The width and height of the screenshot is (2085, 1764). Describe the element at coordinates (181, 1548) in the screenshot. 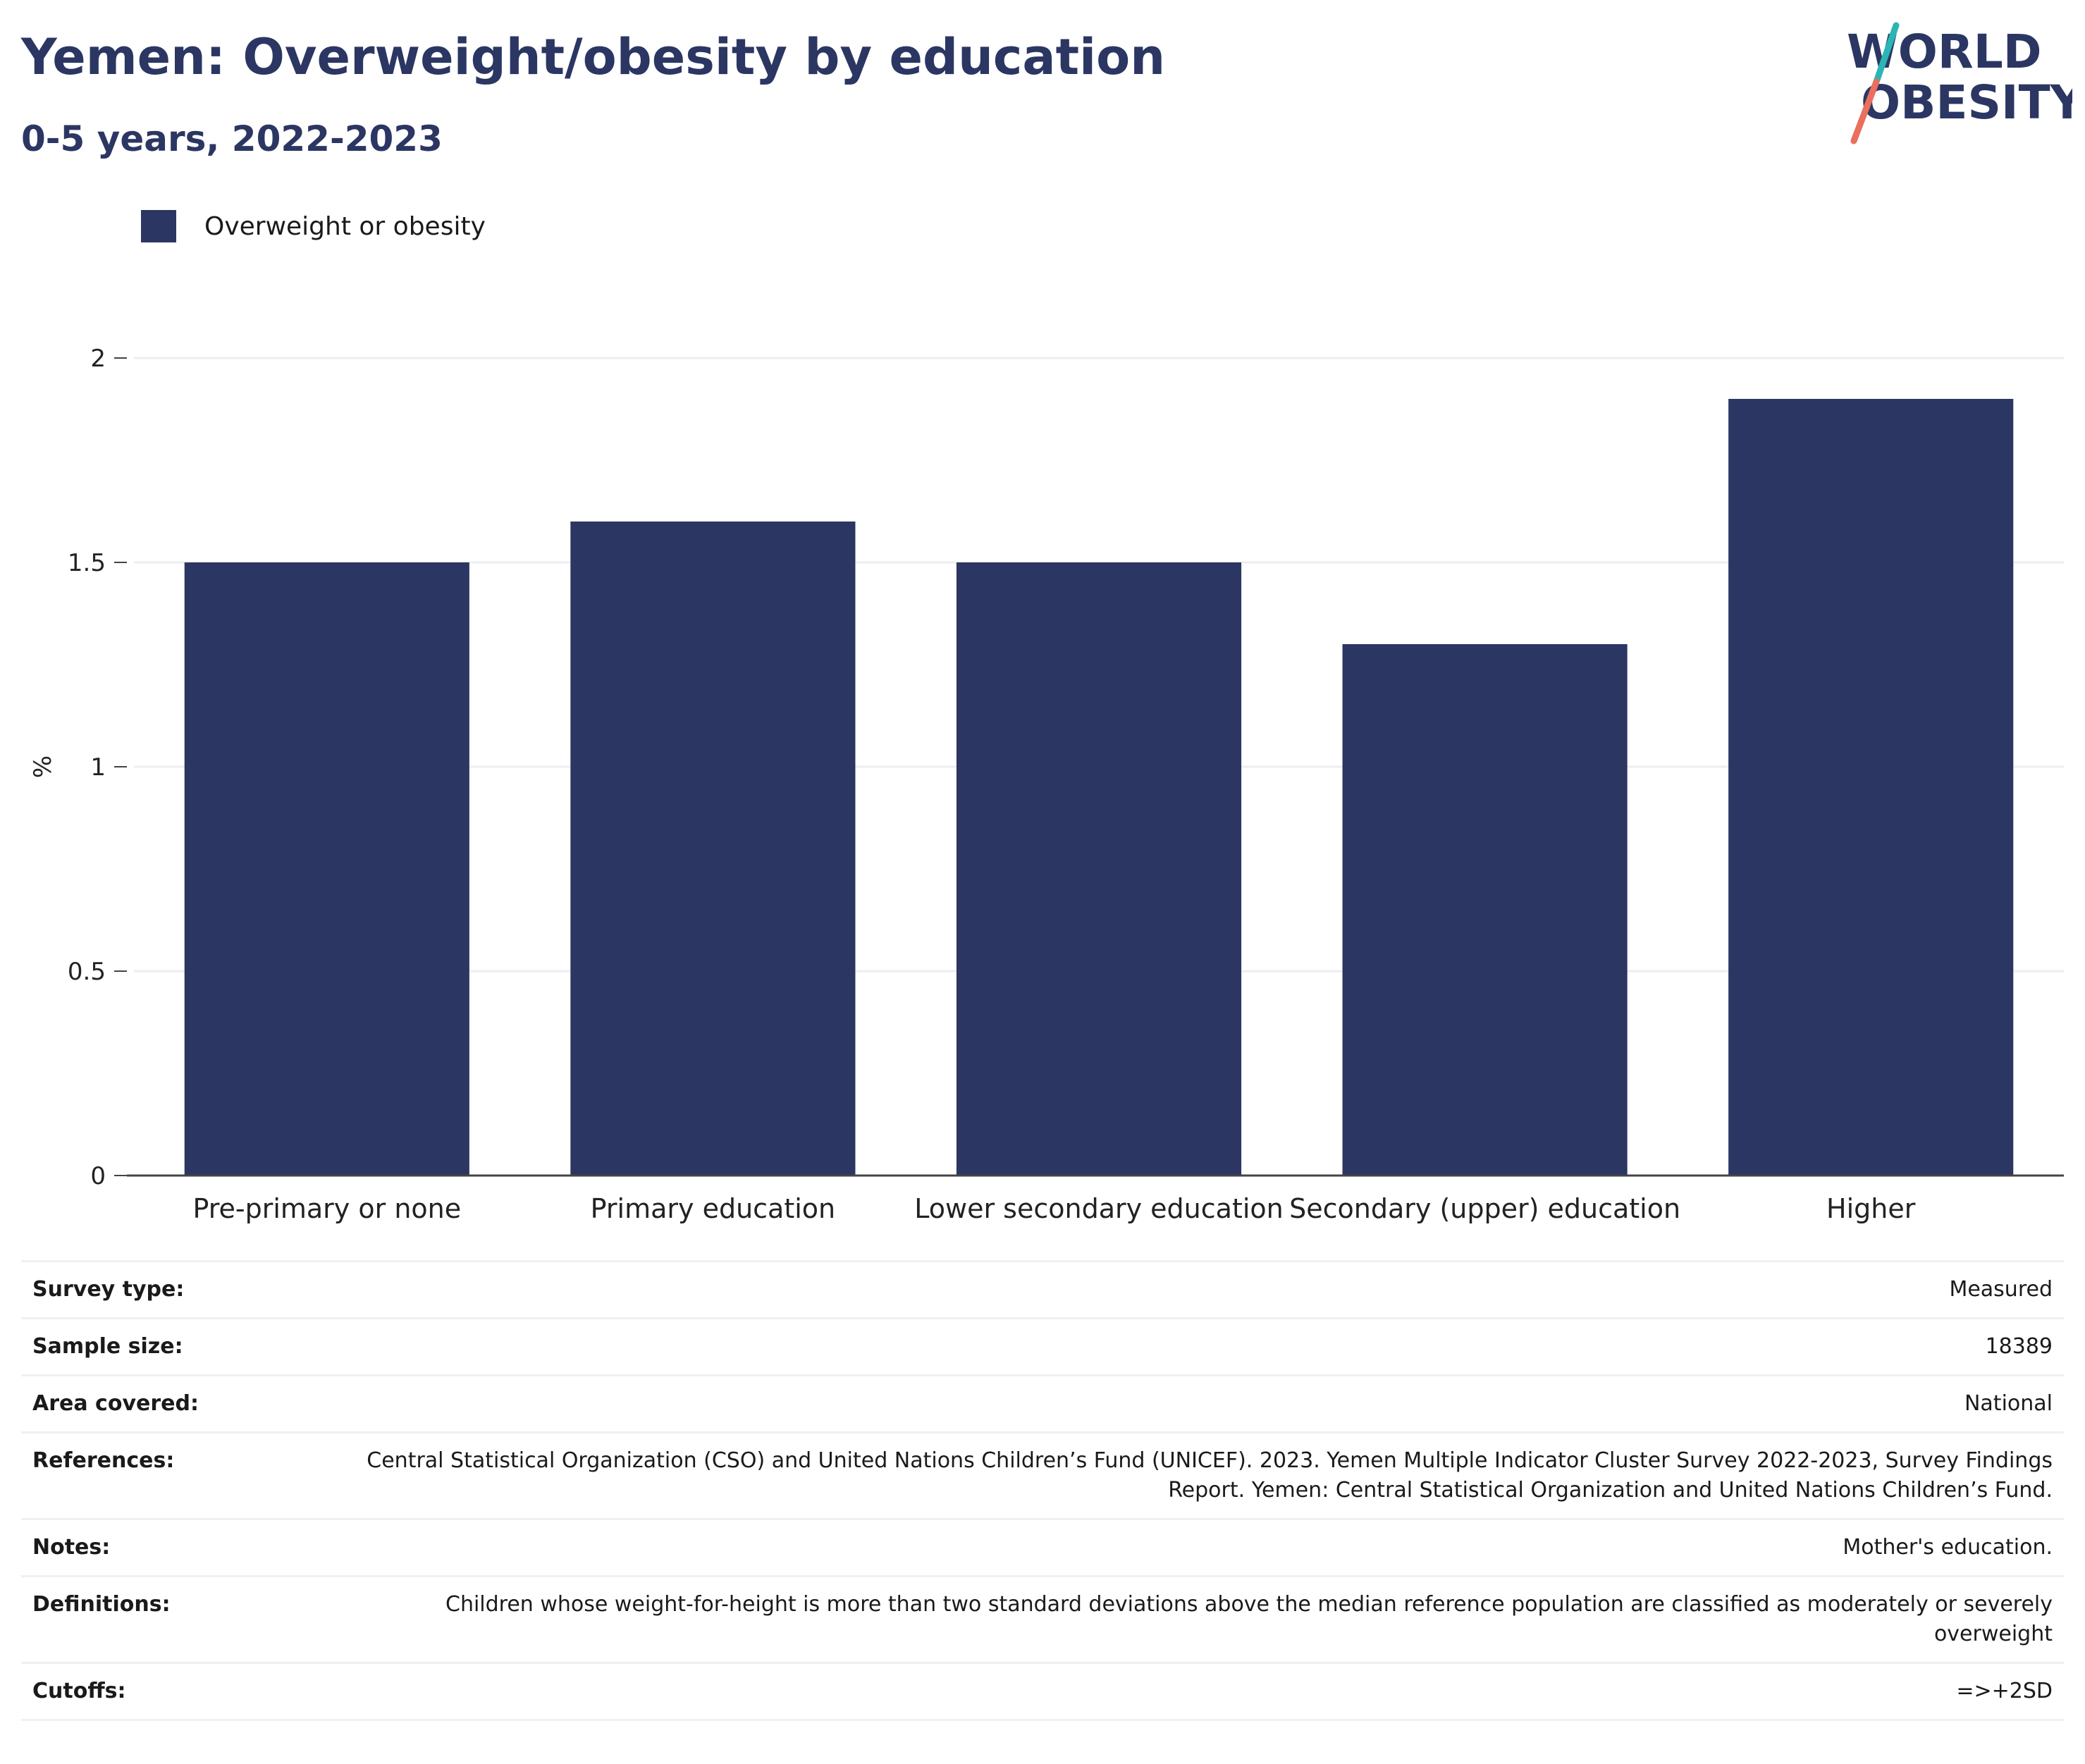

I see `info-label: Notes:` at that location.